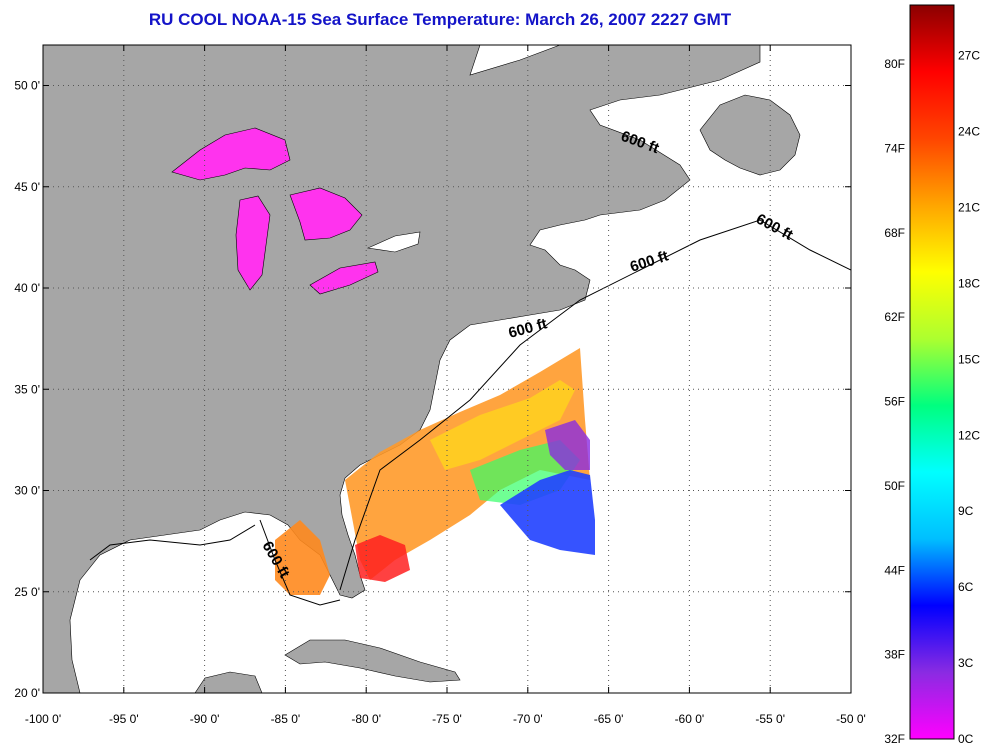  I want to click on colorbar-gradient, so click(932, 372).